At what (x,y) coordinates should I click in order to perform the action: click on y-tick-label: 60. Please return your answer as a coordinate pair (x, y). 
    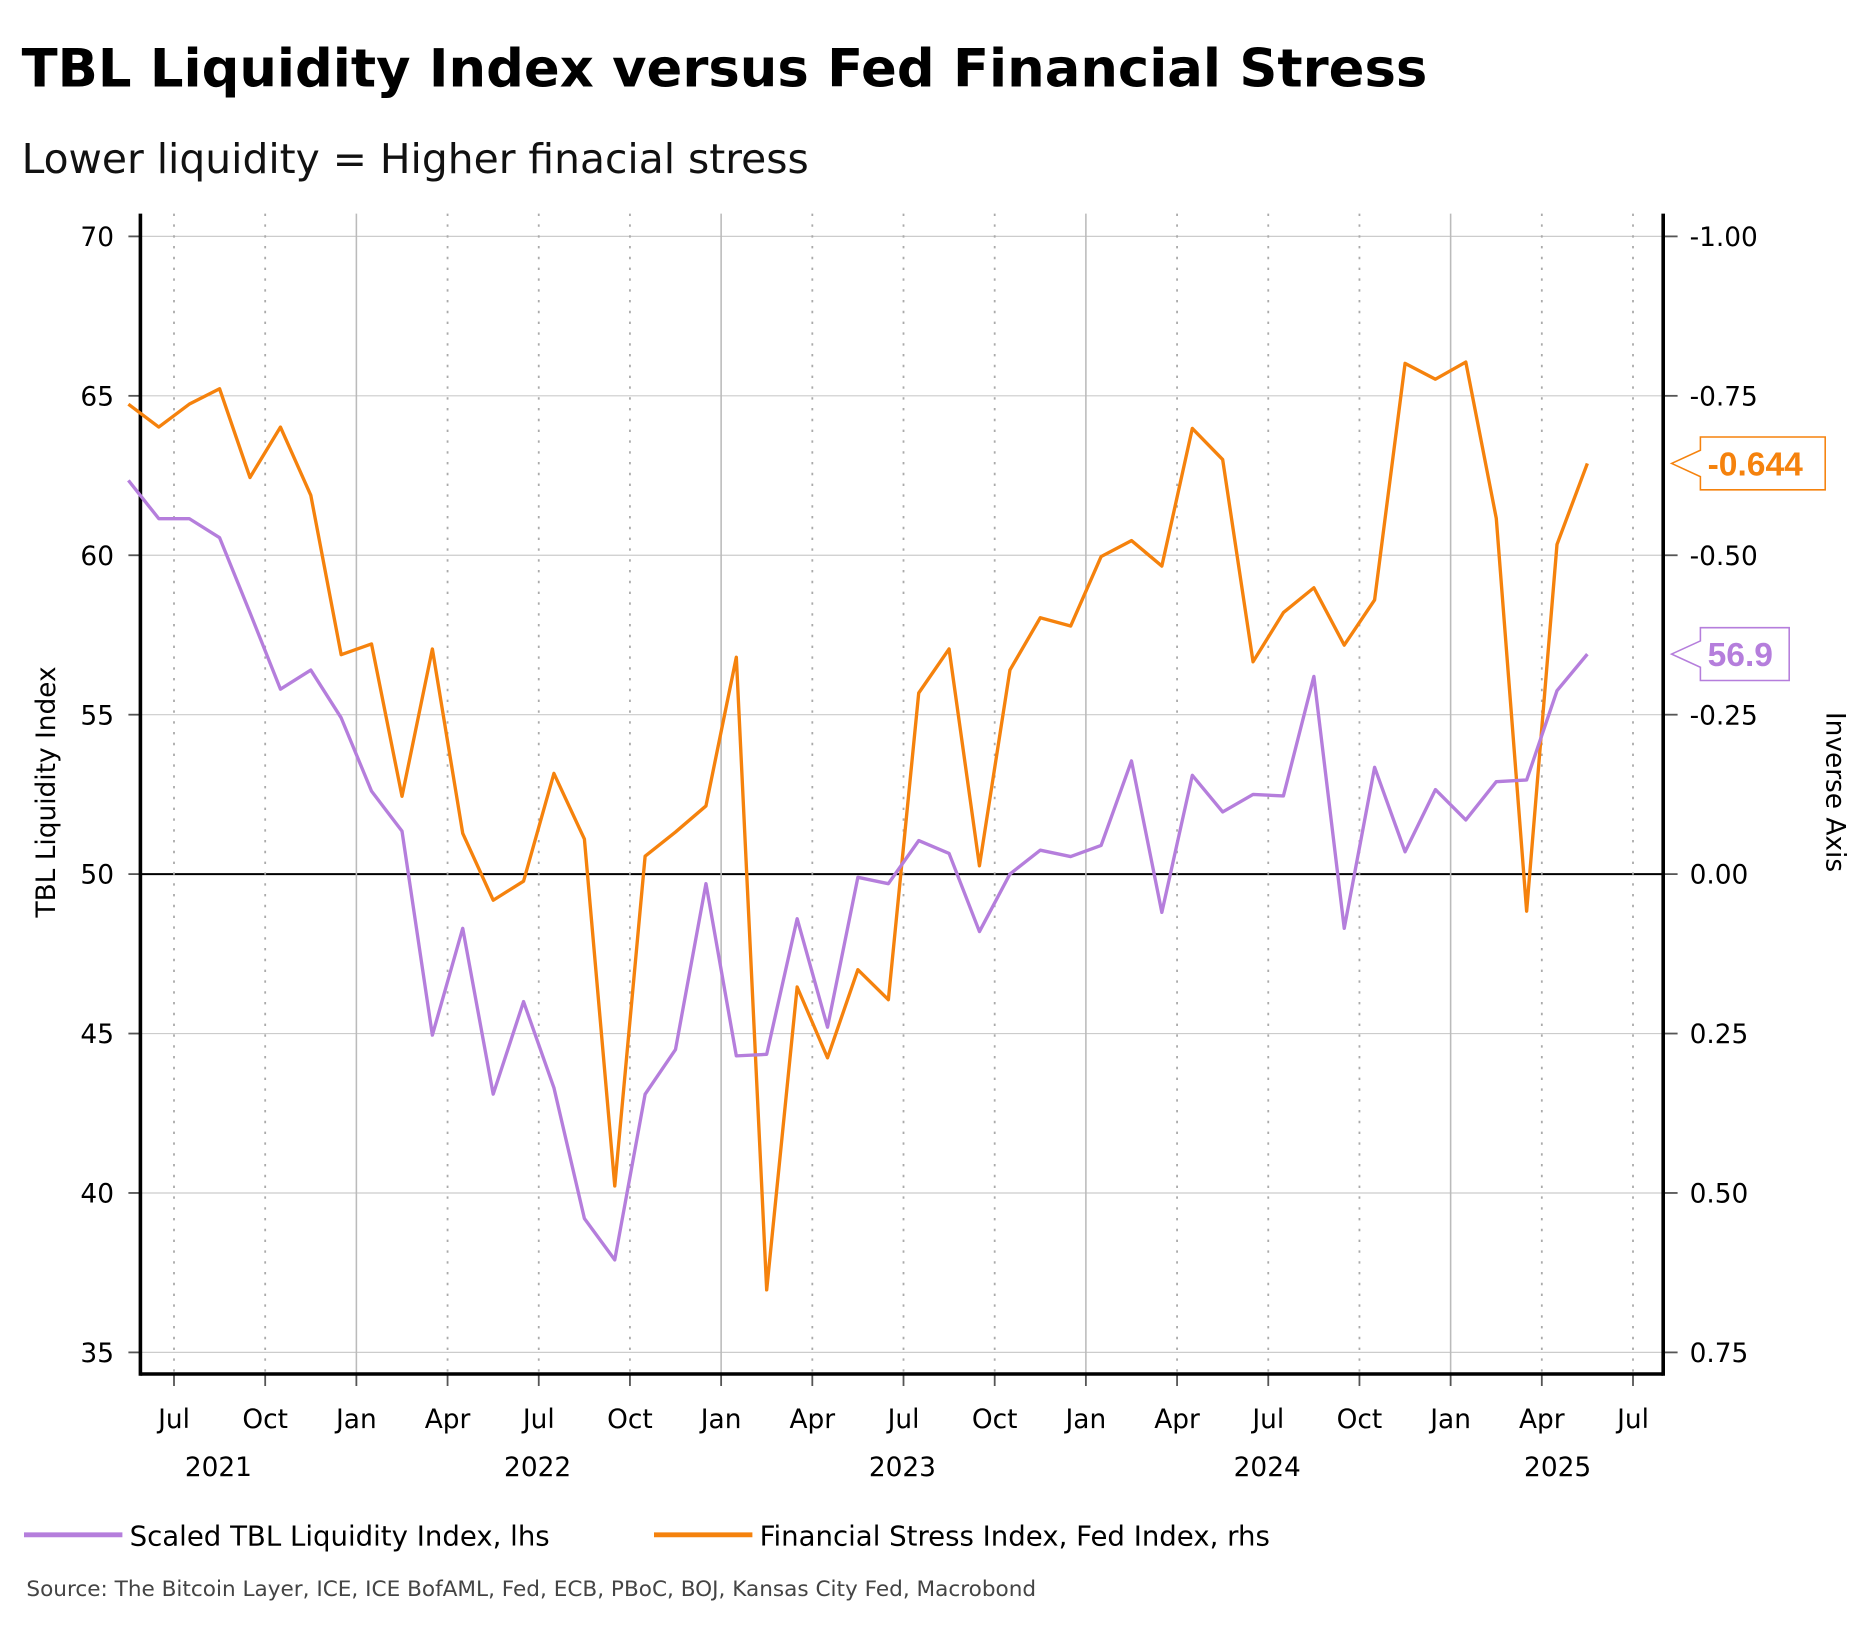
    Looking at the image, I should click on (97, 557).